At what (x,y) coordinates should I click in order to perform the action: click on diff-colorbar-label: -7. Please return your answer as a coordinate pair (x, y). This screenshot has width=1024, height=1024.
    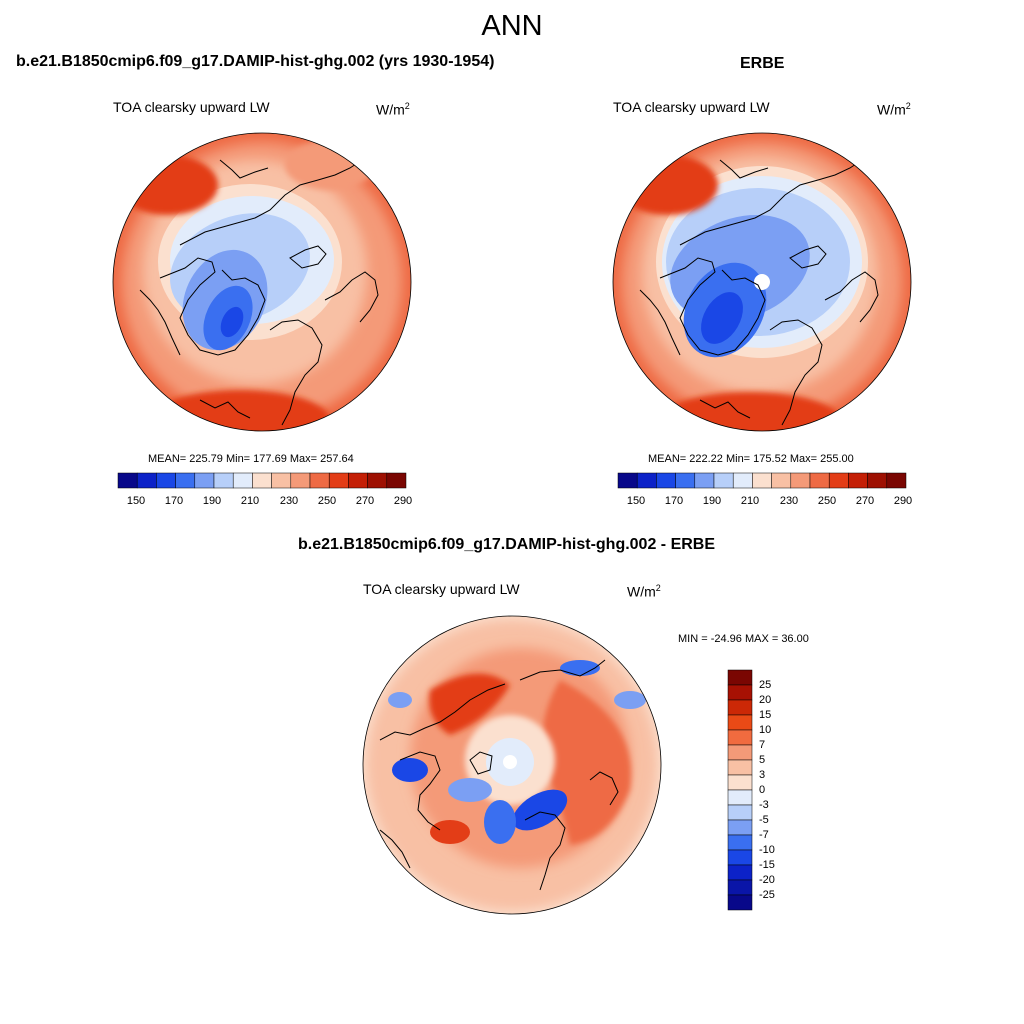
    Looking at the image, I should click on (764, 835).